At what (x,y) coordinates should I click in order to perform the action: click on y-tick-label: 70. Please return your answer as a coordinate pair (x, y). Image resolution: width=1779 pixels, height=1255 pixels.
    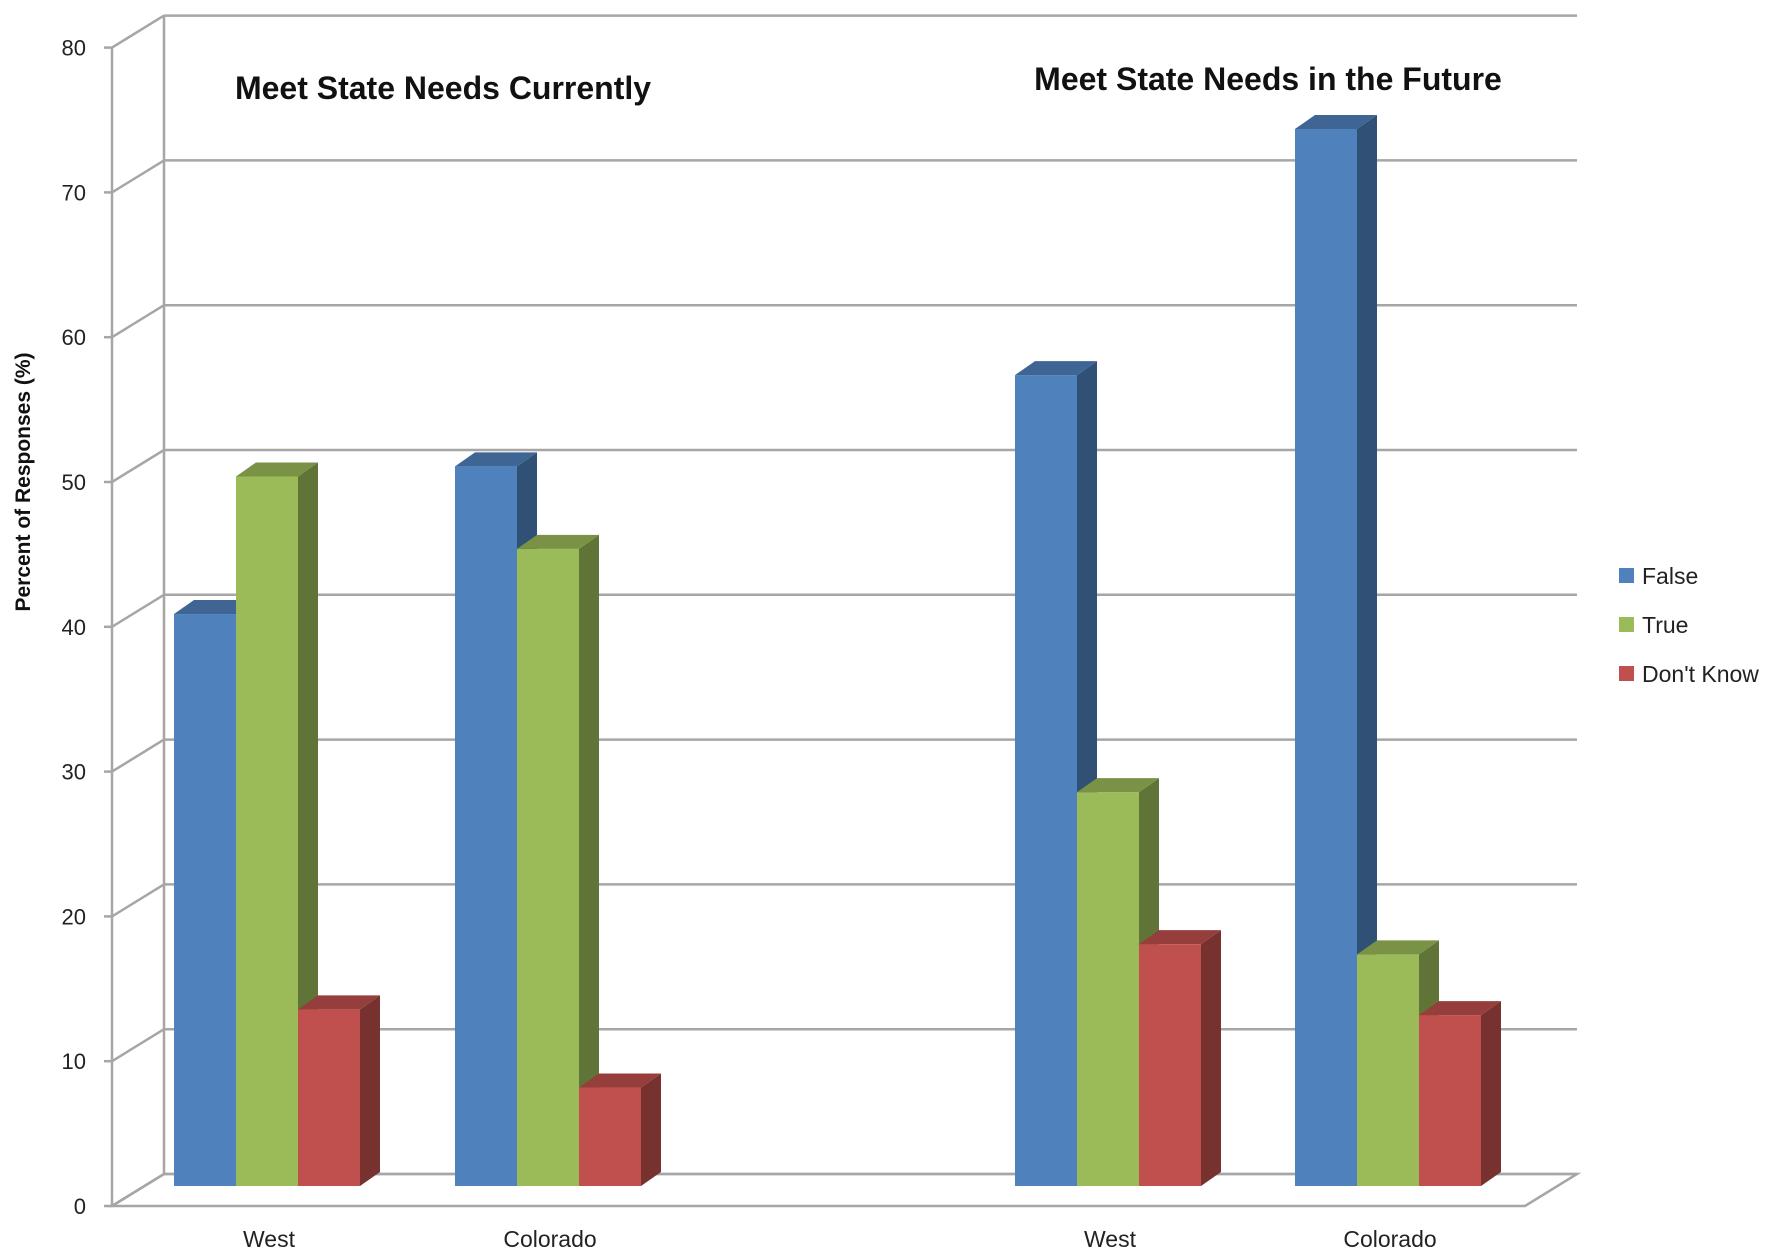
    Looking at the image, I should click on (74, 192).